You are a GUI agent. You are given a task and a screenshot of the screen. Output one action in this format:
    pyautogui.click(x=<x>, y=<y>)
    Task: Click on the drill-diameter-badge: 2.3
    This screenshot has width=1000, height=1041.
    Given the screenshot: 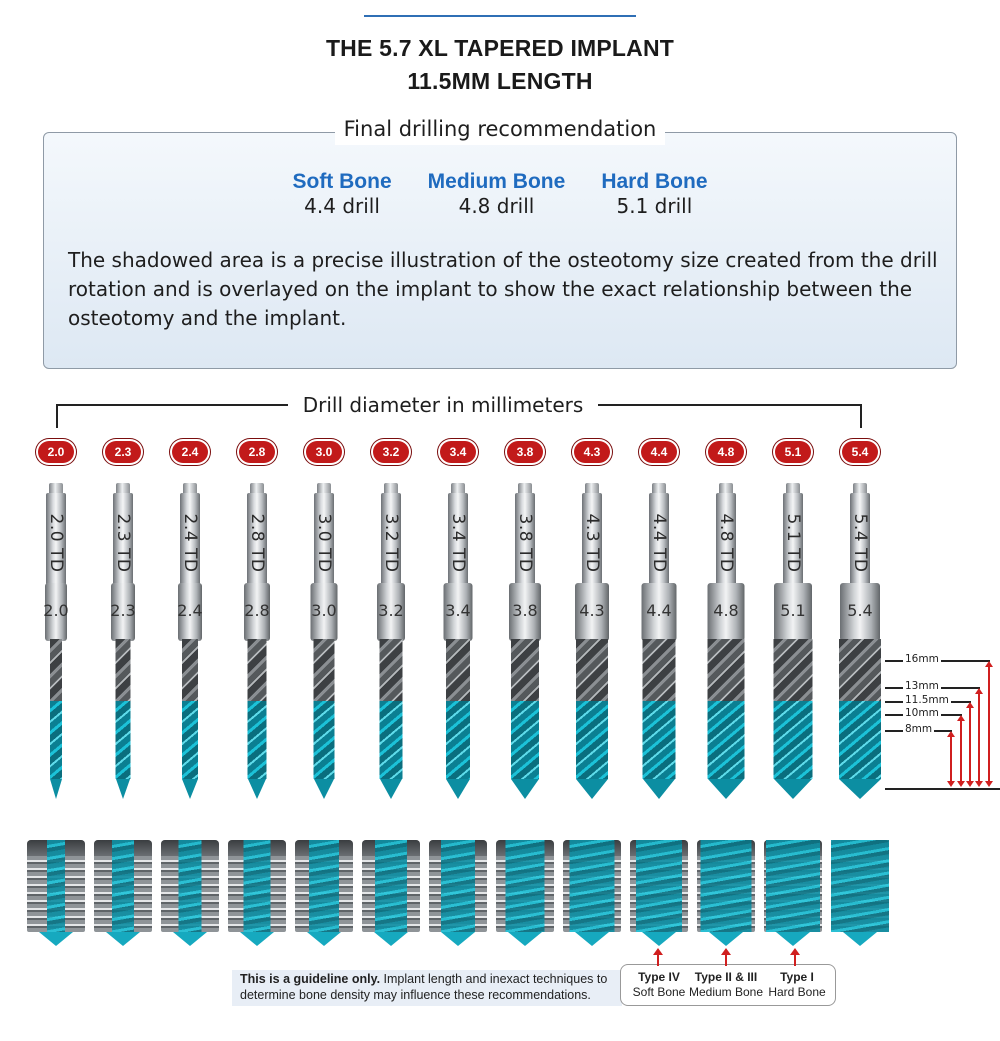 What is the action you would take?
    pyautogui.click(x=123, y=452)
    